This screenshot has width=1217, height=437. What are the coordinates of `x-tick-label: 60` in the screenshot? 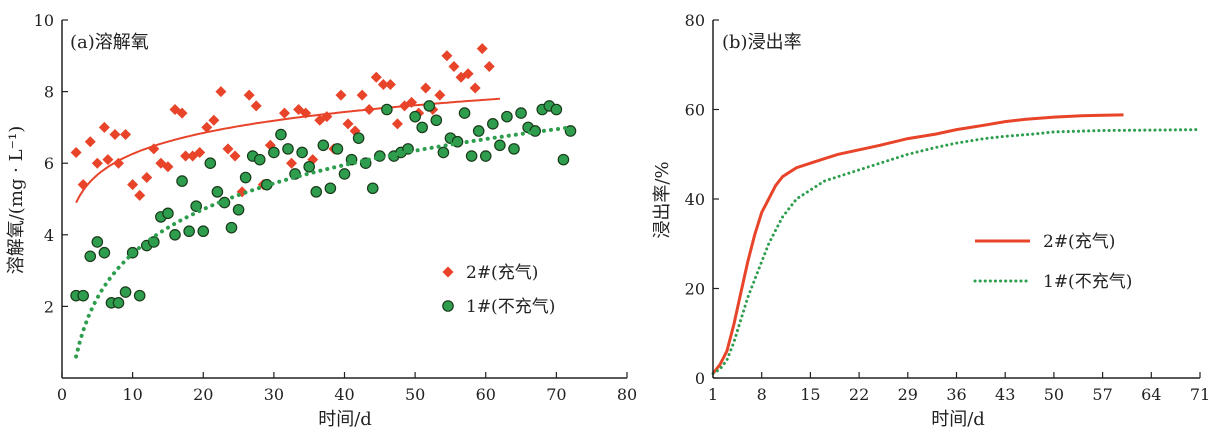 It's located at (486, 394).